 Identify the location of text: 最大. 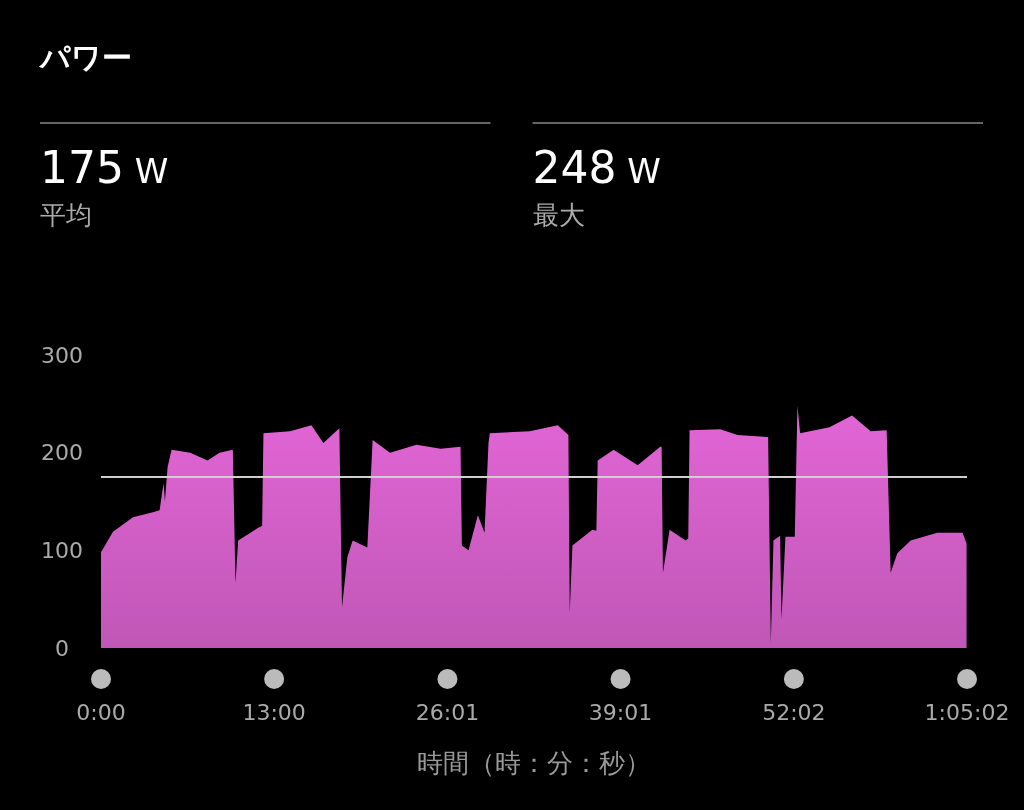
(558, 215).